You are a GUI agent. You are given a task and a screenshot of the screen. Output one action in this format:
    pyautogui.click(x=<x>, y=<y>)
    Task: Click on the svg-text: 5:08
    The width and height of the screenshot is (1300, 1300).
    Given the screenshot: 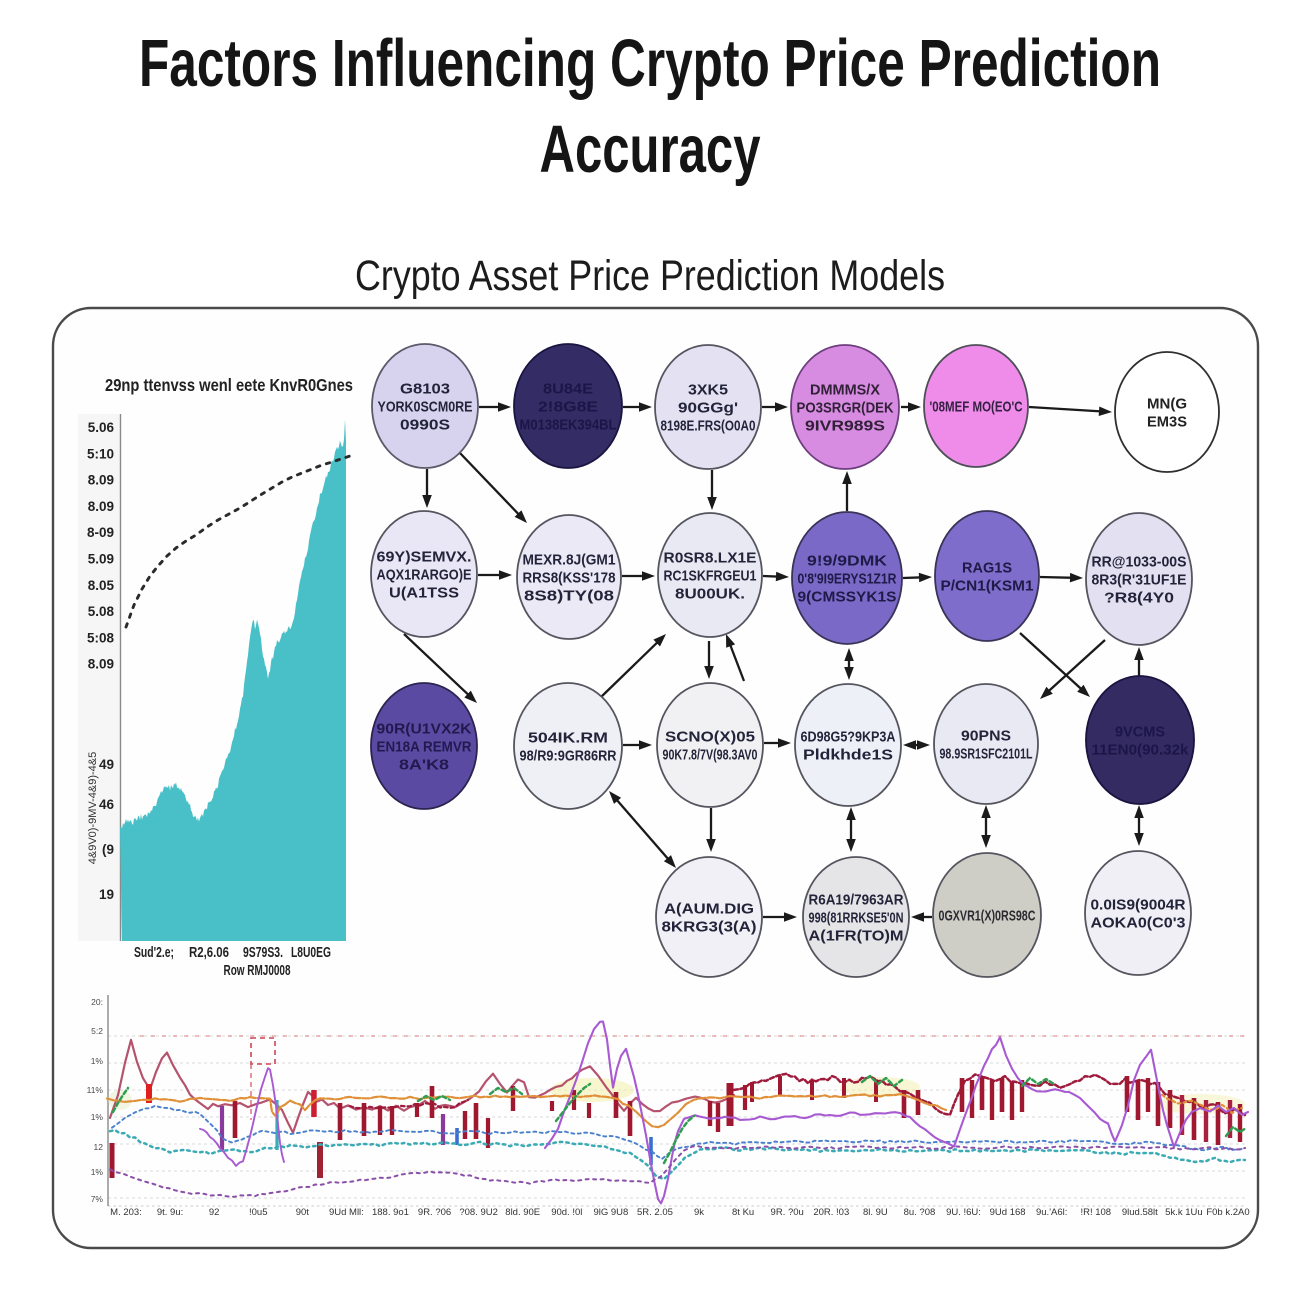 What is the action you would take?
    pyautogui.click(x=101, y=637)
    